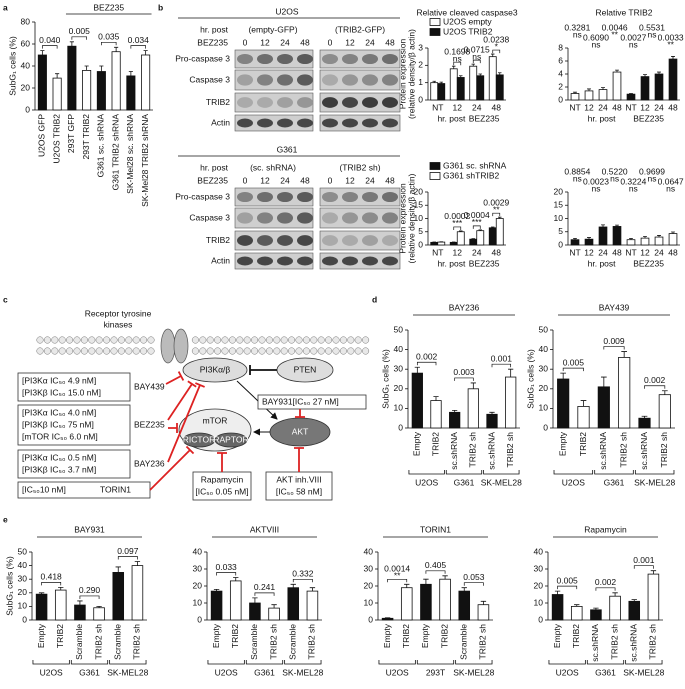  Describe the element at coordinates (411, 74) in the screenshot. I see `y-axis-label: (relative density/β actin)` at that location.